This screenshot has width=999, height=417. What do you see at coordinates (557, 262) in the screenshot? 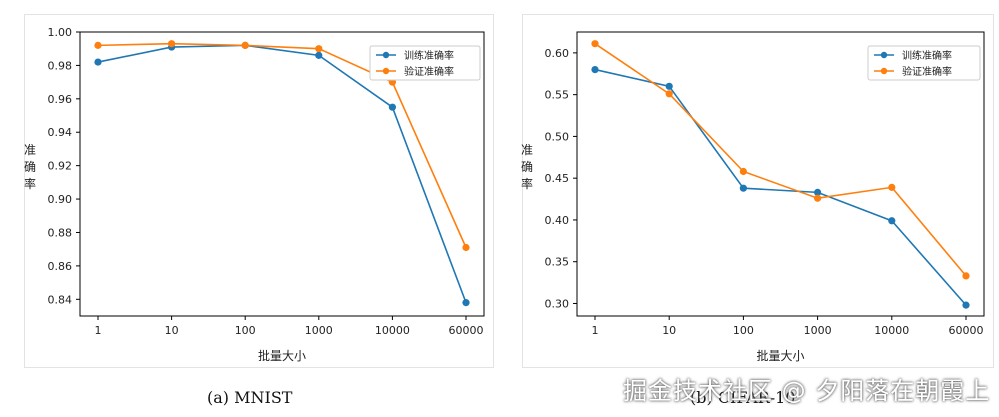
I see `y-tick-label: 0.35` at bounding box center [557, 262].